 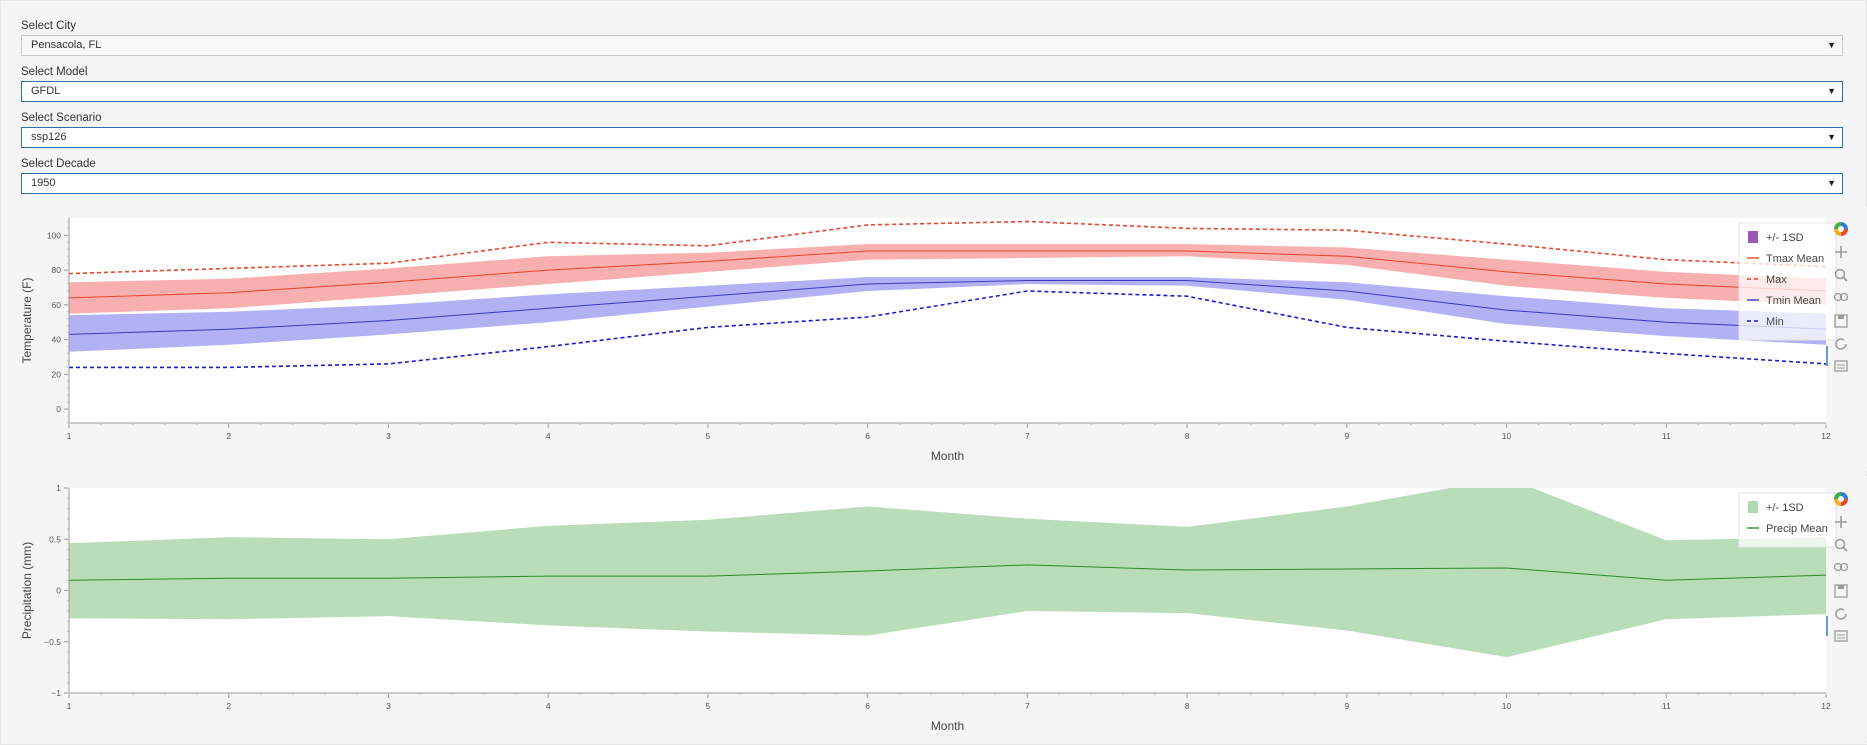 I want to click on y-tick-label: 60, so click(x=57, y=305).